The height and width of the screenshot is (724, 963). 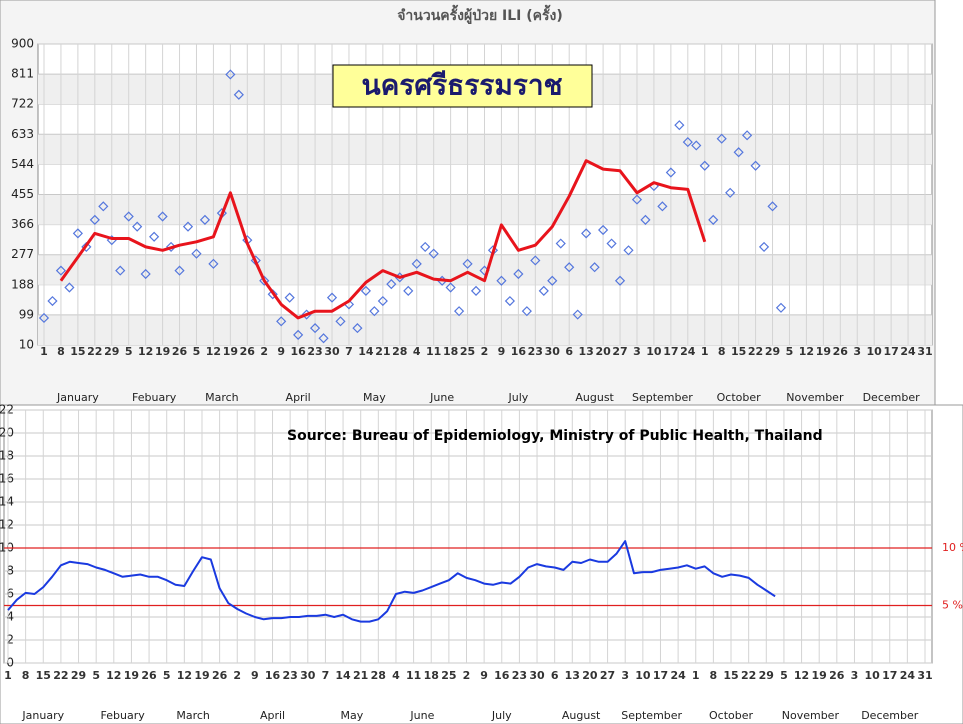 I want to click on y-tick-label: 12, so click(x=7, y=525).